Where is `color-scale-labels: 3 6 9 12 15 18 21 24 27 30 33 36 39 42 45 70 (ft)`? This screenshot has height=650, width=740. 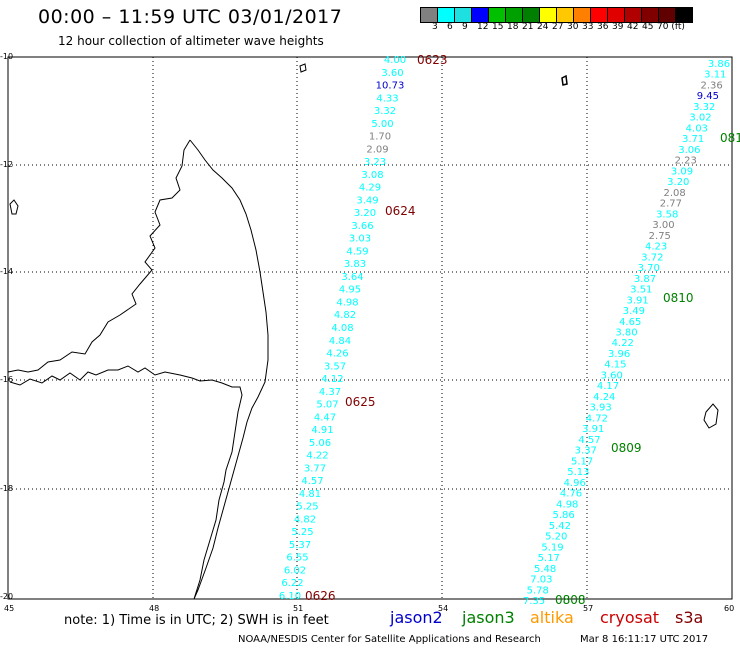 color-scale-labels: 3 6 9 12 15 18 21 24 27 30 33 36 39 42 45 70 (ft) is located at coordinates (580, 29).